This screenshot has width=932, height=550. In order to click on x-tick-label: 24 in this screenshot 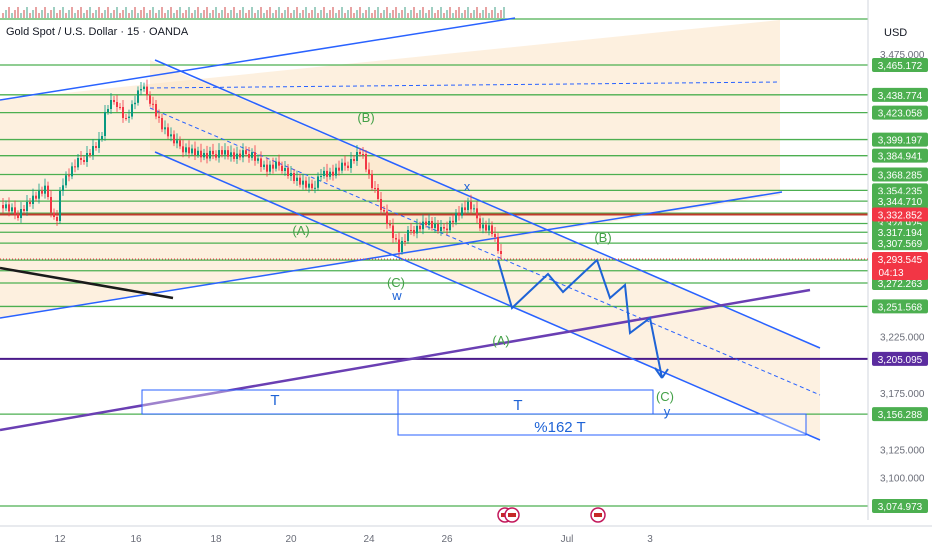, I will do `click(369, 539)`.